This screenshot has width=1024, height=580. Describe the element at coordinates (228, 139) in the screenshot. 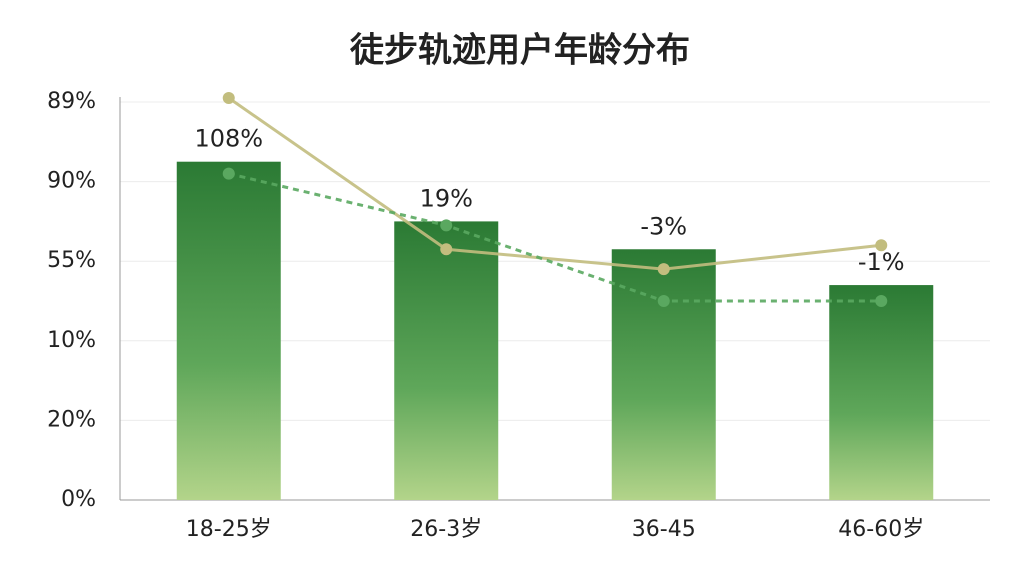

I see `bar-label: 108%` at that location.